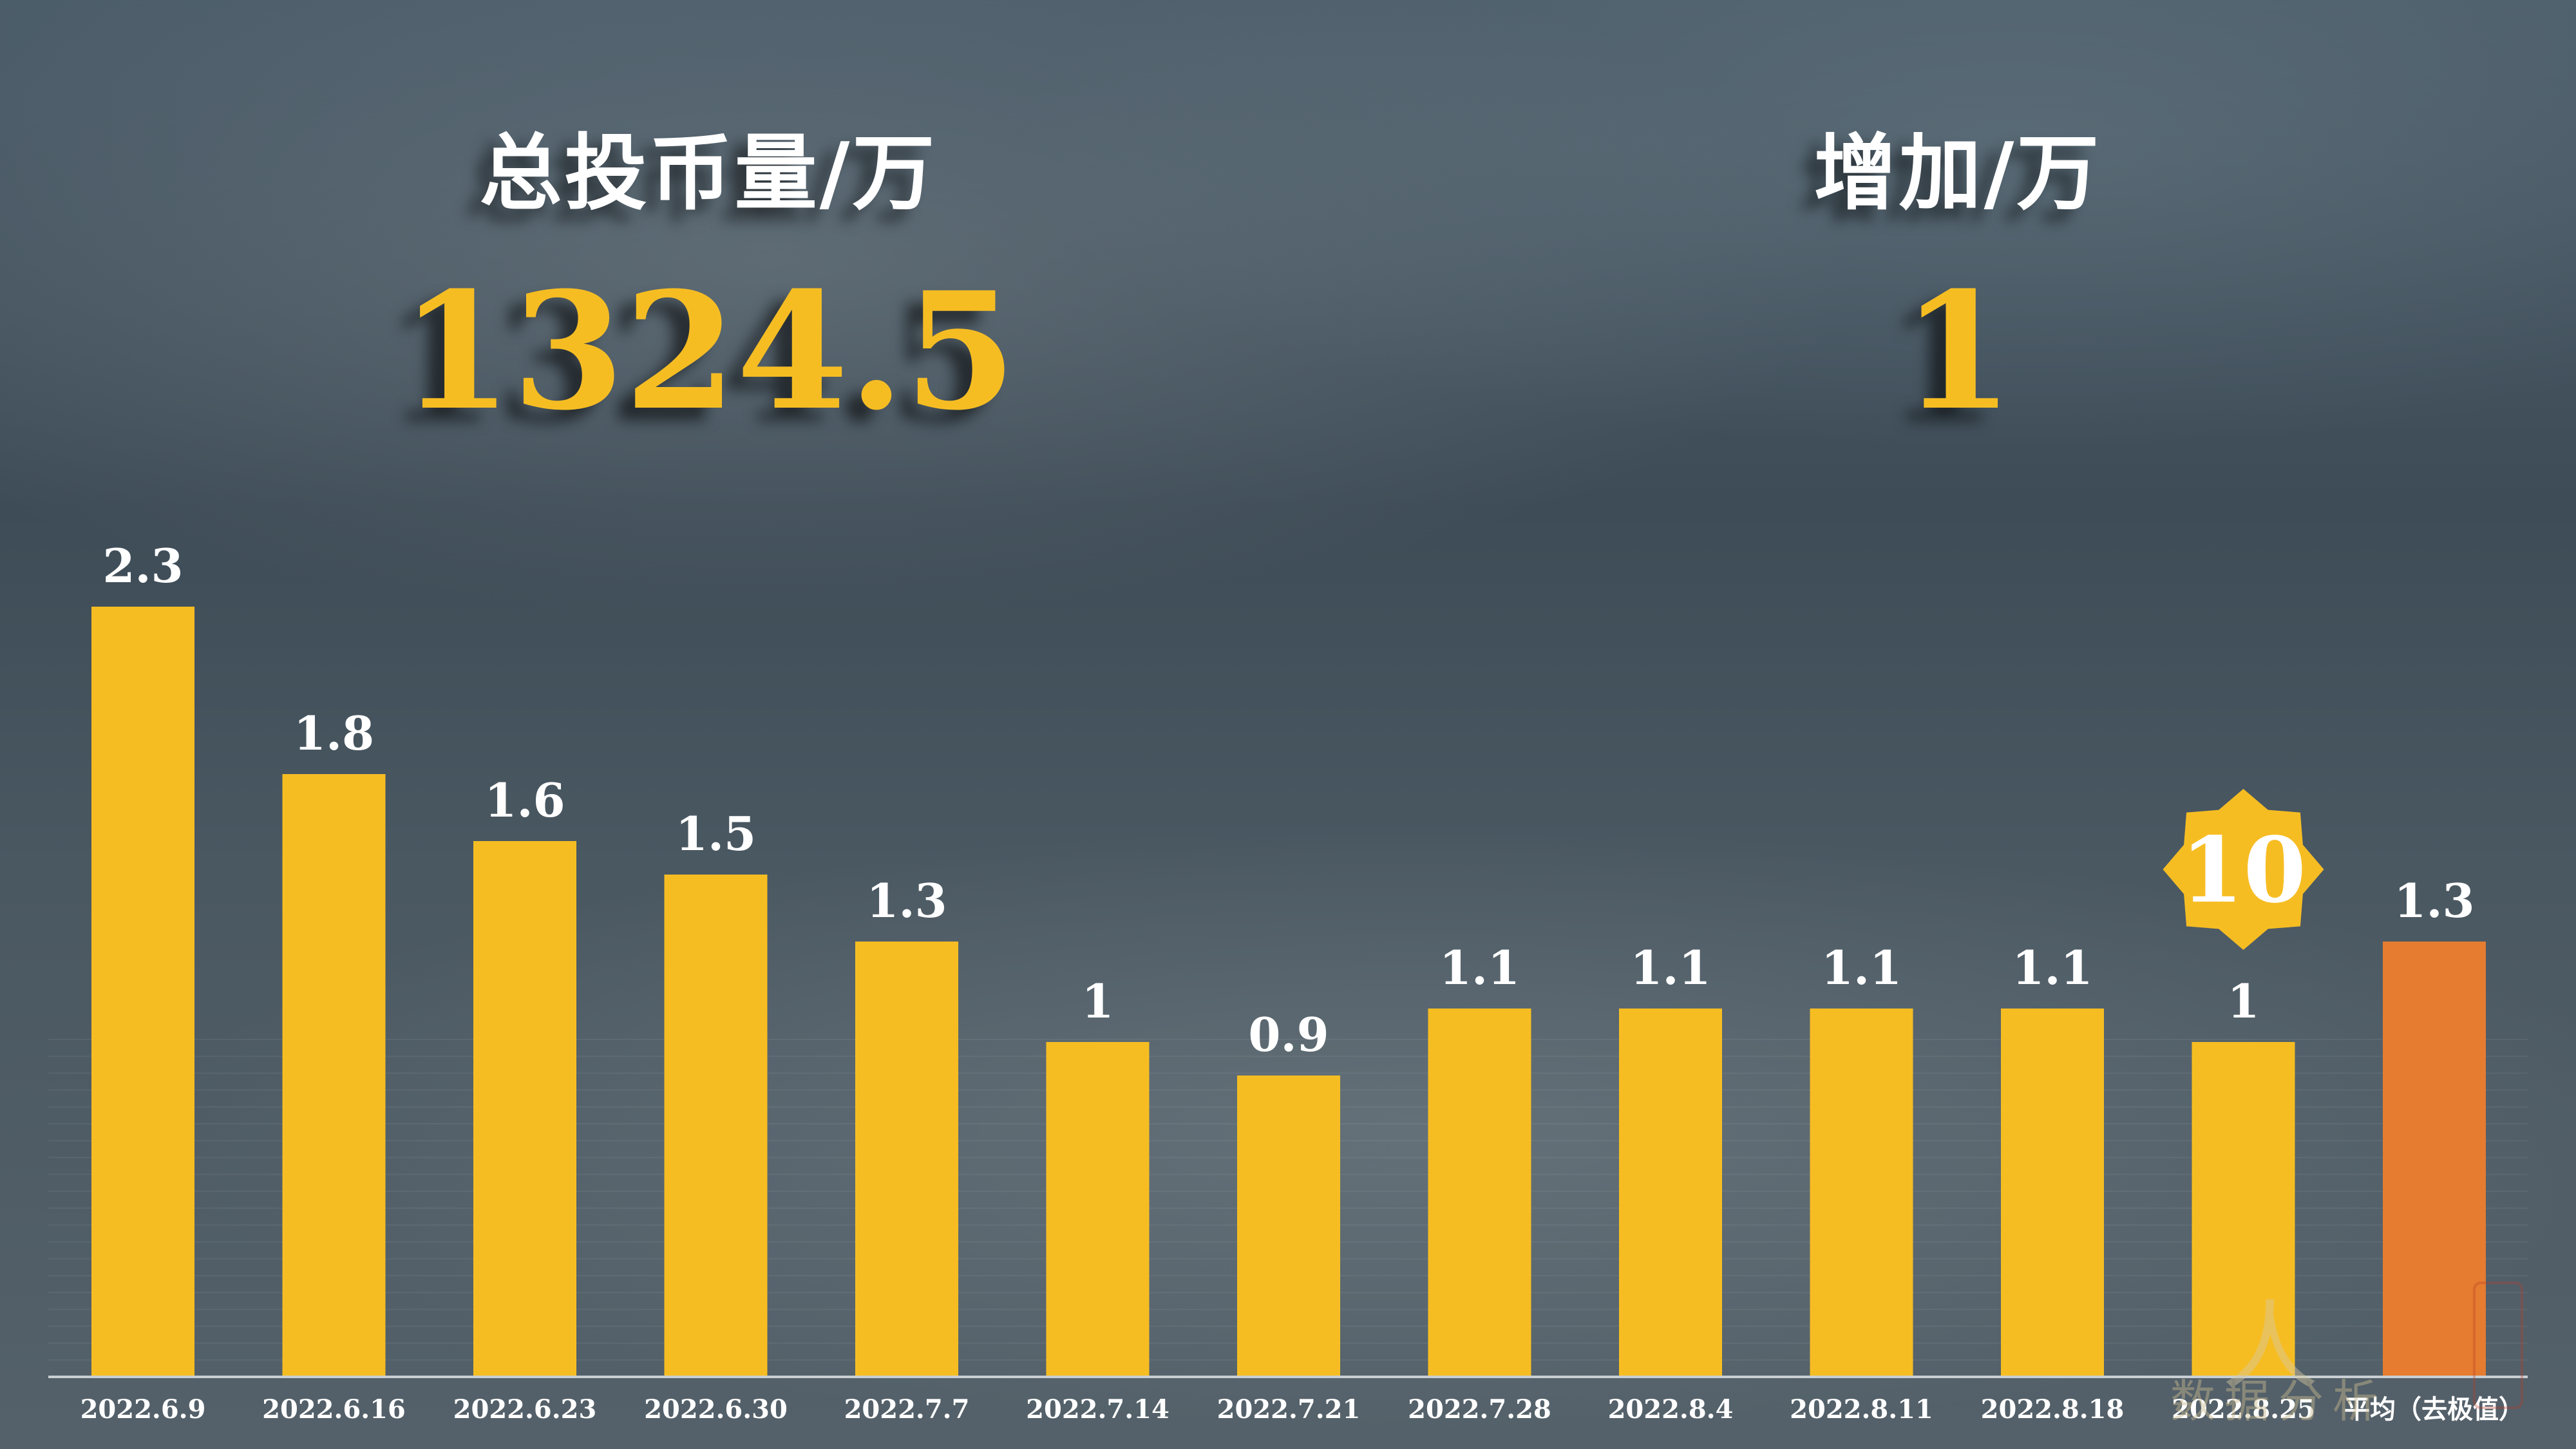 This screenshot has width=2576, height=1449. I want to click on x-tick-label: 2022.6.9, so click(143, 1409).